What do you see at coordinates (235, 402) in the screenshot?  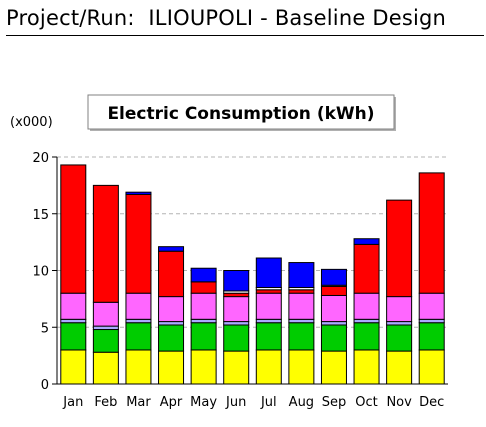 I see `x-tick-label: Jun` at bounding box center [235, 402].